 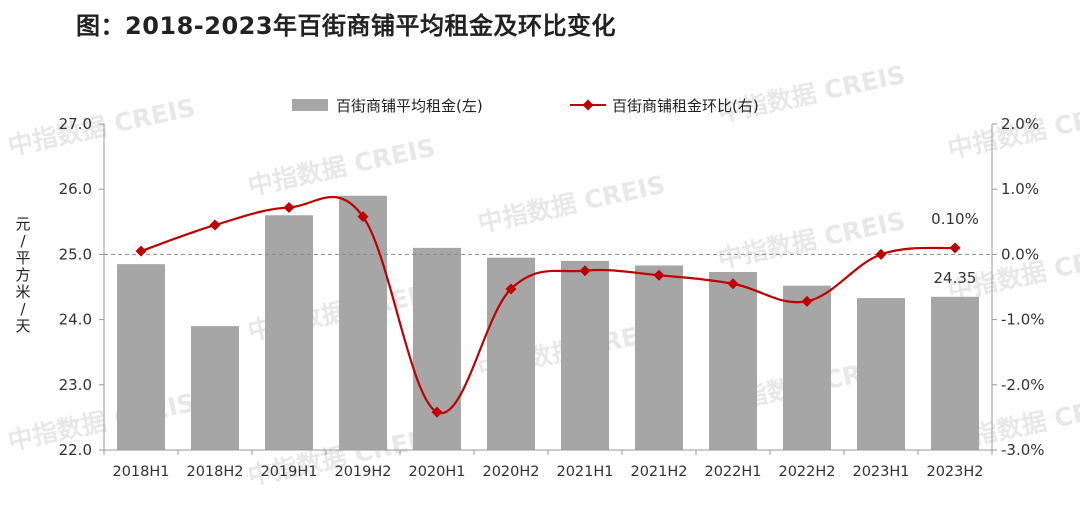 What do you see at coordinates (955, 278) in the screenshot?
I see `data-label: 24.35` at bounding box center [955, 278].